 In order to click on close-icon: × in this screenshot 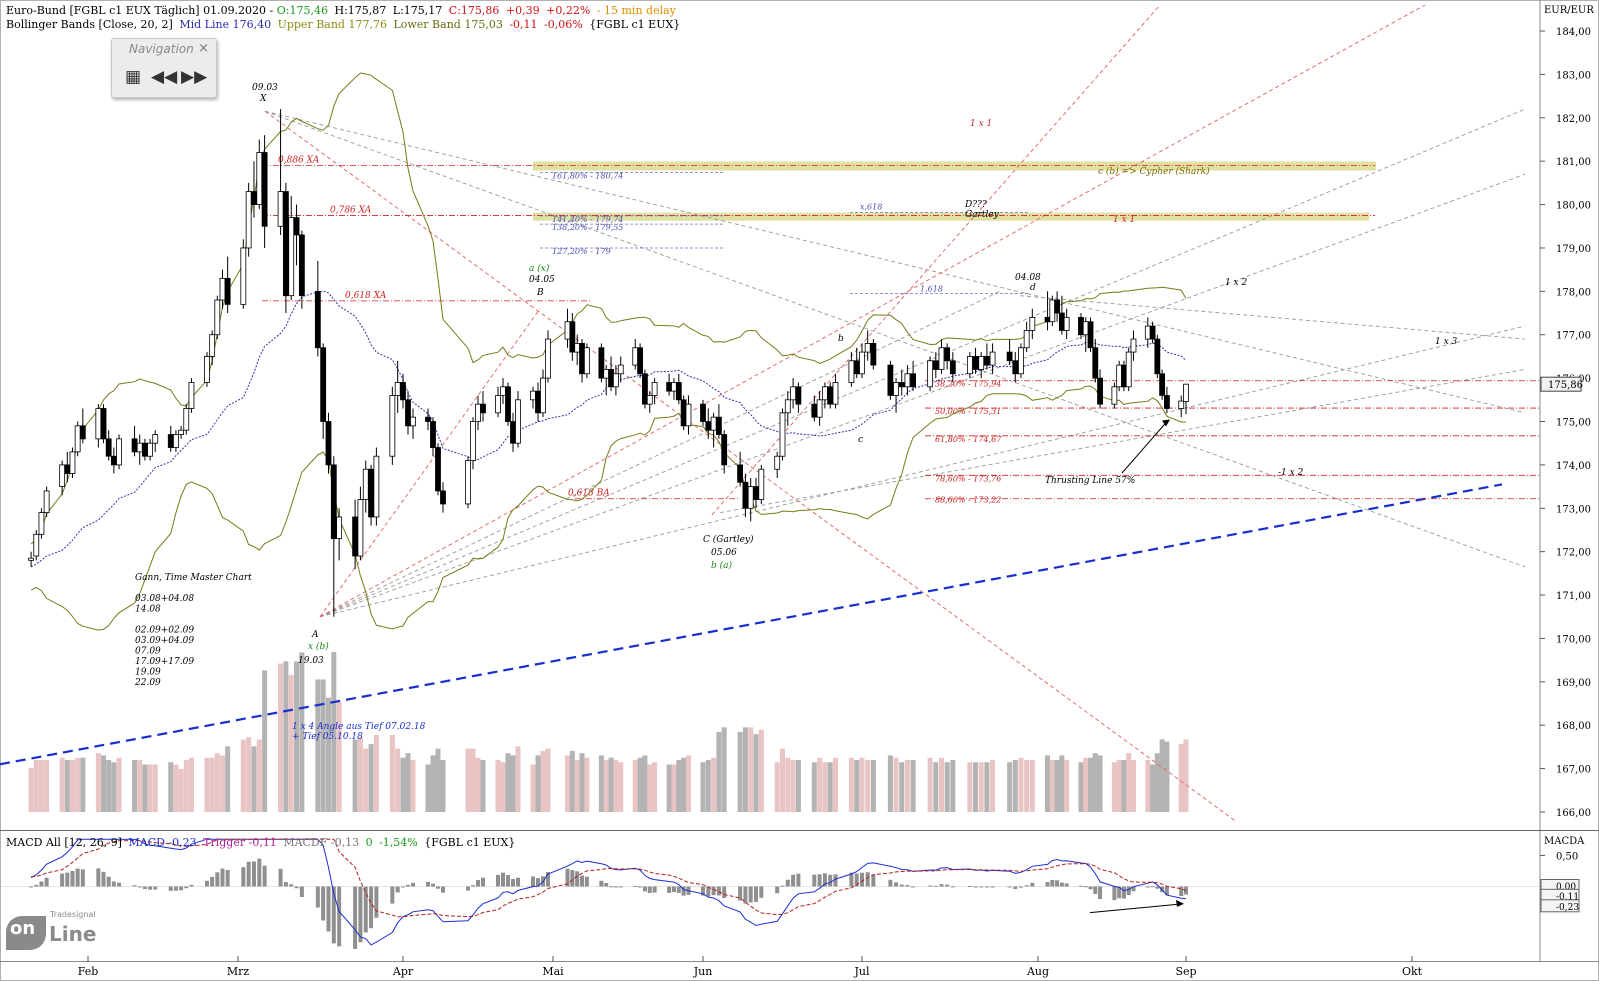, I will do `click(203, 48)`.